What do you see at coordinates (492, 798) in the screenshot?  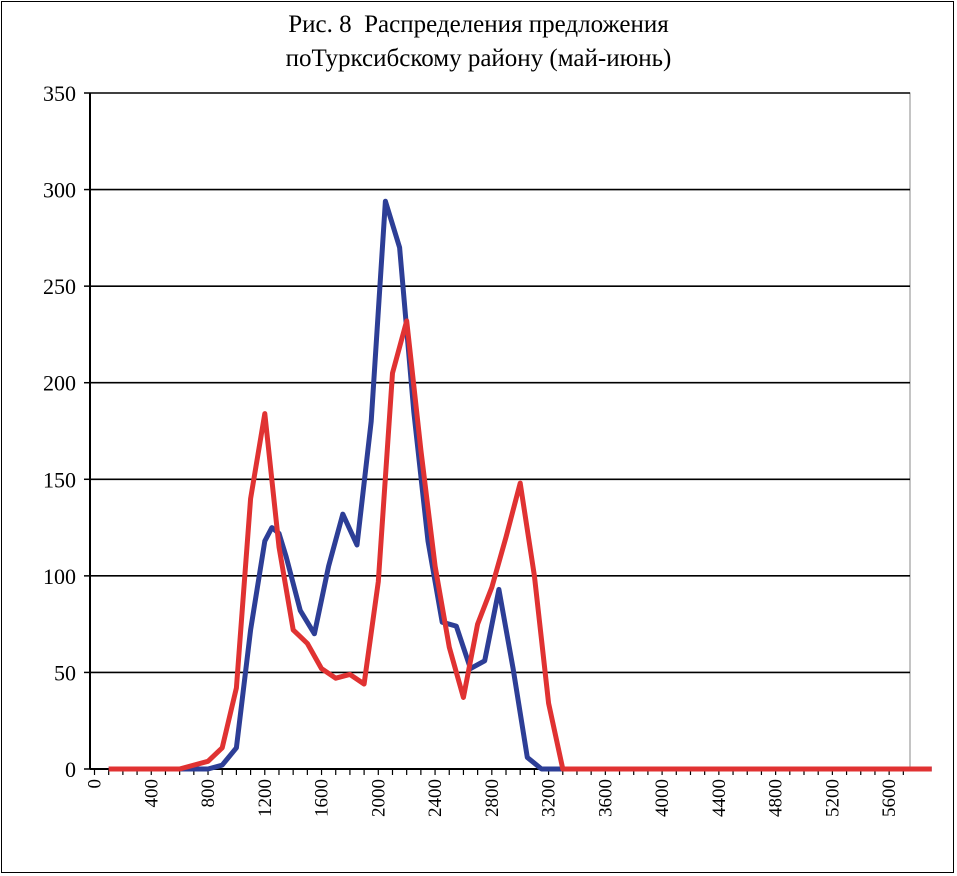 I see `x-tick-label: 2800` at bounding box center [492, 798].